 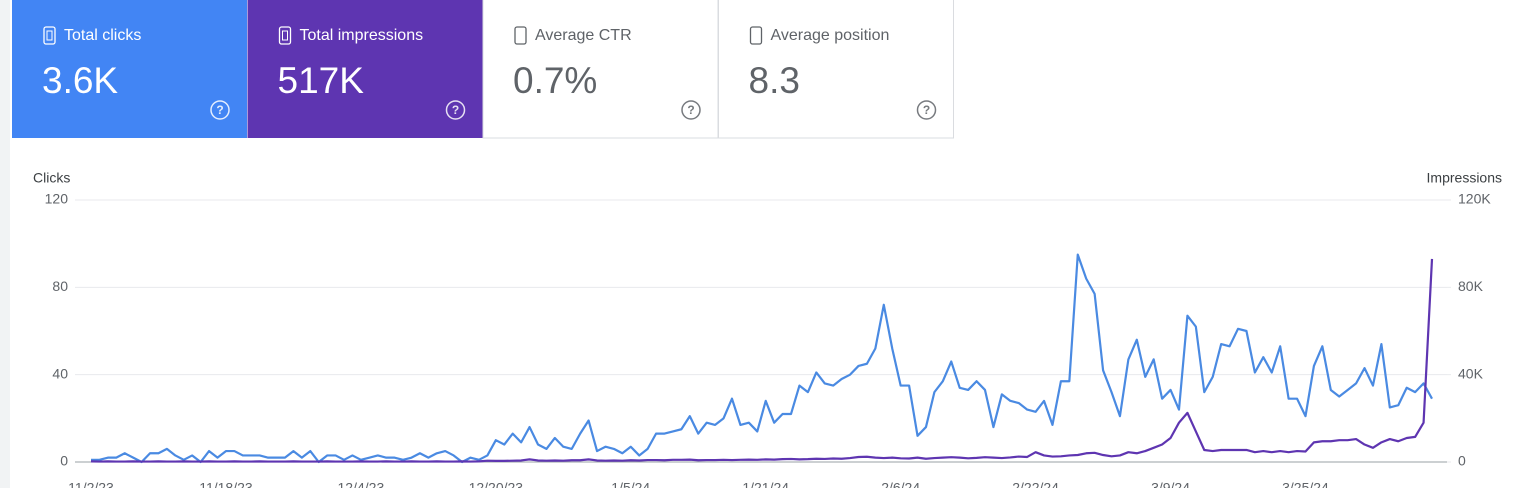 I want to click on y2-tick-label: 80K, so click(x=1471, y=286).